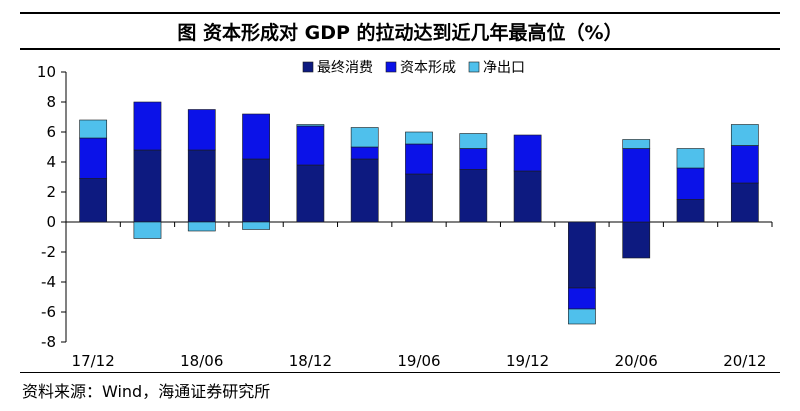 This screenshot has height=411, width=800. I want to click on y-tick-label: 2, so click(51, 192).